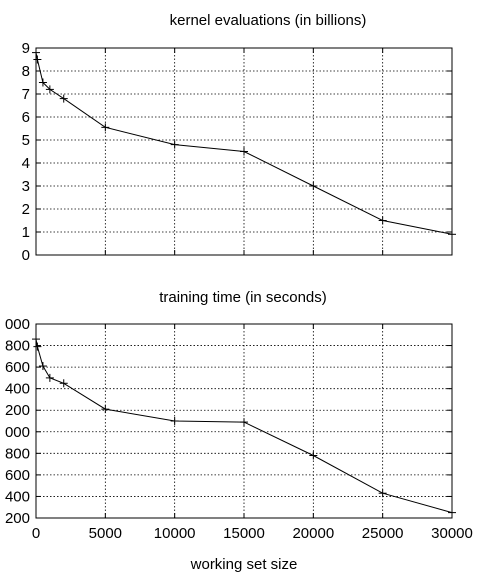 Image resolution: width=482 pixels, height=577 pixels. Describe the element at coordinates (26, 48) in the screenshot. I see `y-tick-label: 9` at that location.